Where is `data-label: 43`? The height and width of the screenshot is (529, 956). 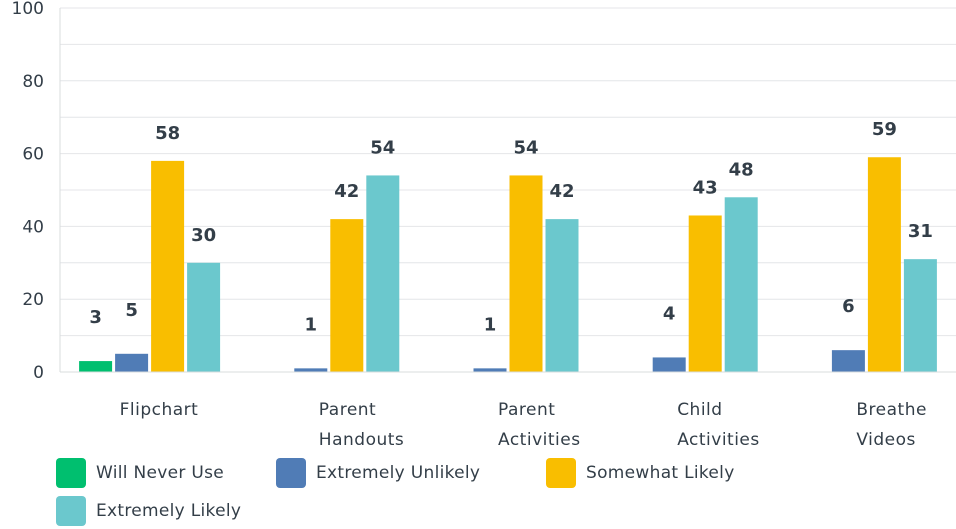
data-label: 43 is located at coordinates (705, 187).